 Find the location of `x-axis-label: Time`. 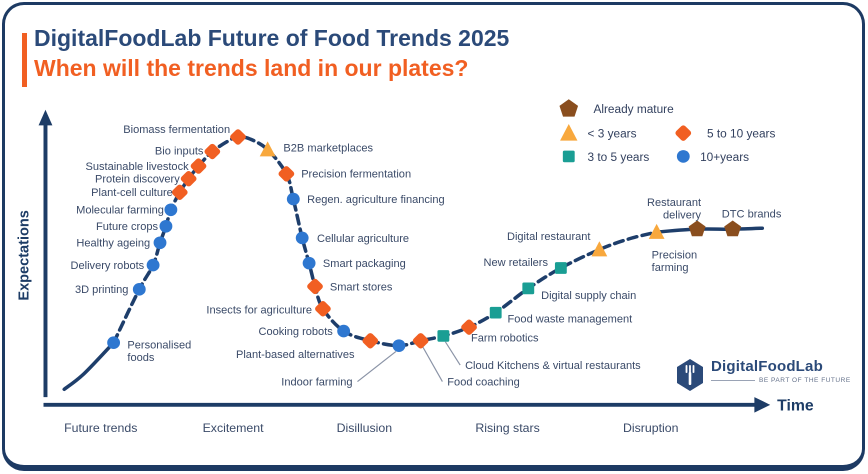

x-axis-label: Time is located at coordinates (795, 406).